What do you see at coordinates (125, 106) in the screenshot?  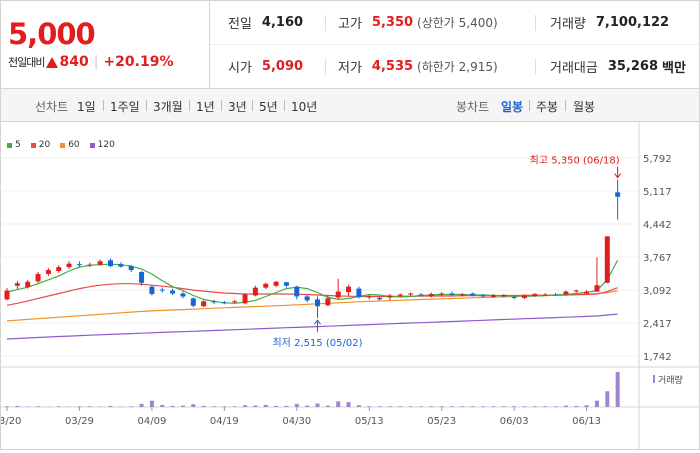 I see `period-1w-button: 1주일` at bounding box center [125, 106].